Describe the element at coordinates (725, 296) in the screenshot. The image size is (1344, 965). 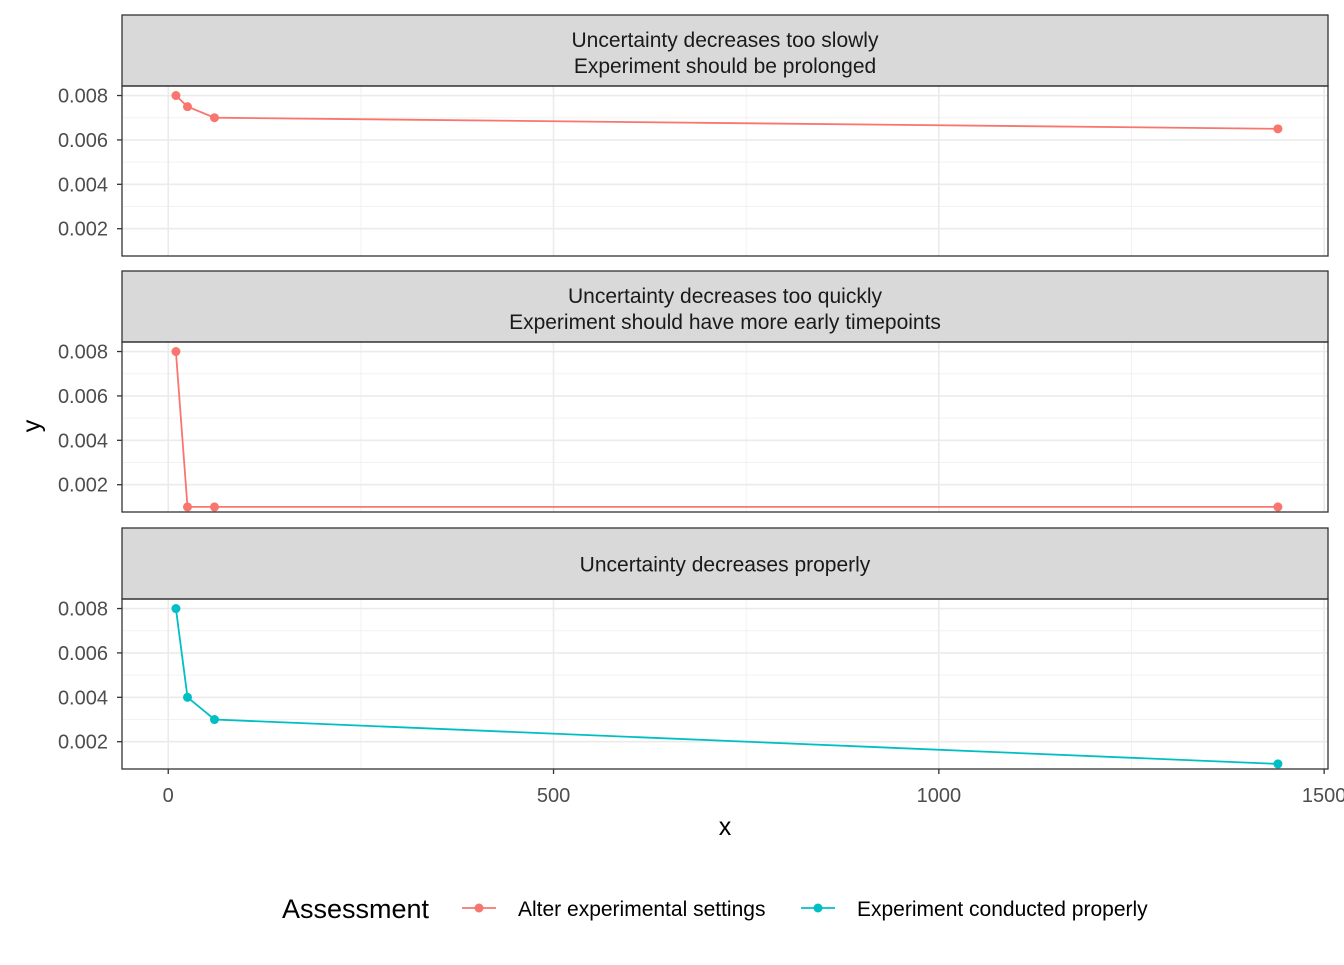
I see `strip-label-line1: Uncertainty decreases too quickly` at that location.